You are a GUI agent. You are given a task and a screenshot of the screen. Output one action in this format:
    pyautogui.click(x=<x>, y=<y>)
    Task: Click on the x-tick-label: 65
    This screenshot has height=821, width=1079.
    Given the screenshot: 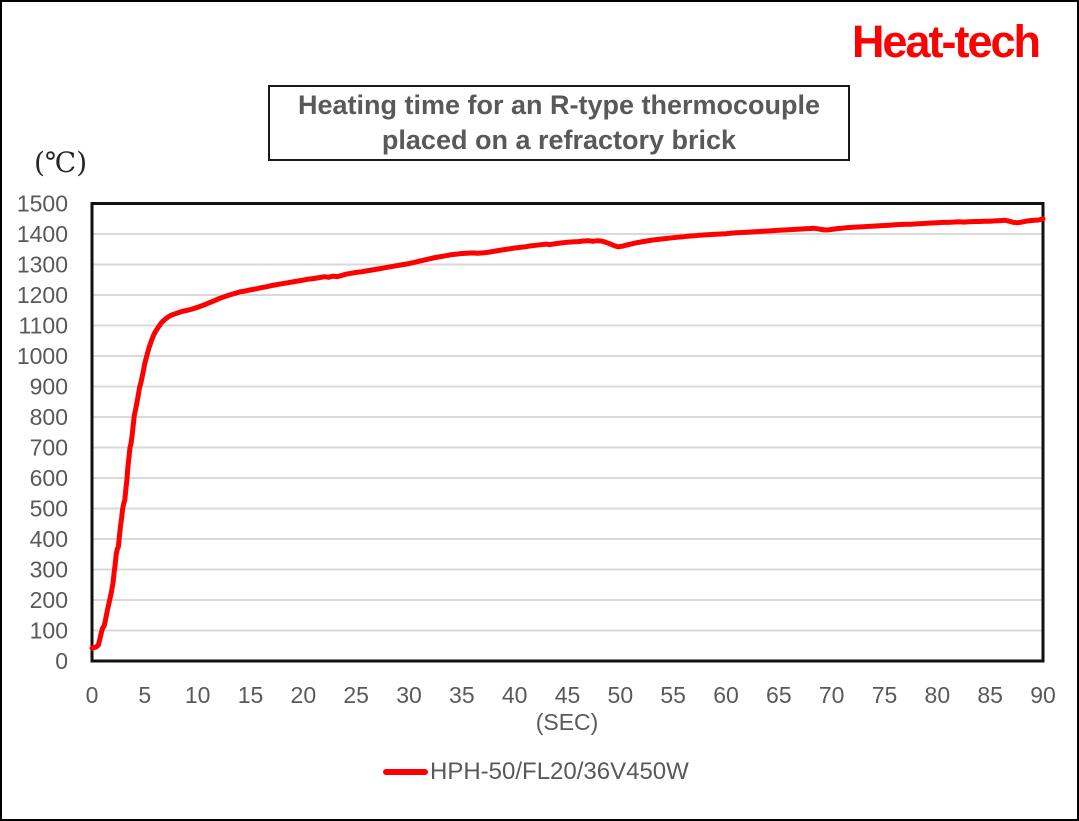 What is the action you would take?
    pyautogui.click(x=779, y=695)
    